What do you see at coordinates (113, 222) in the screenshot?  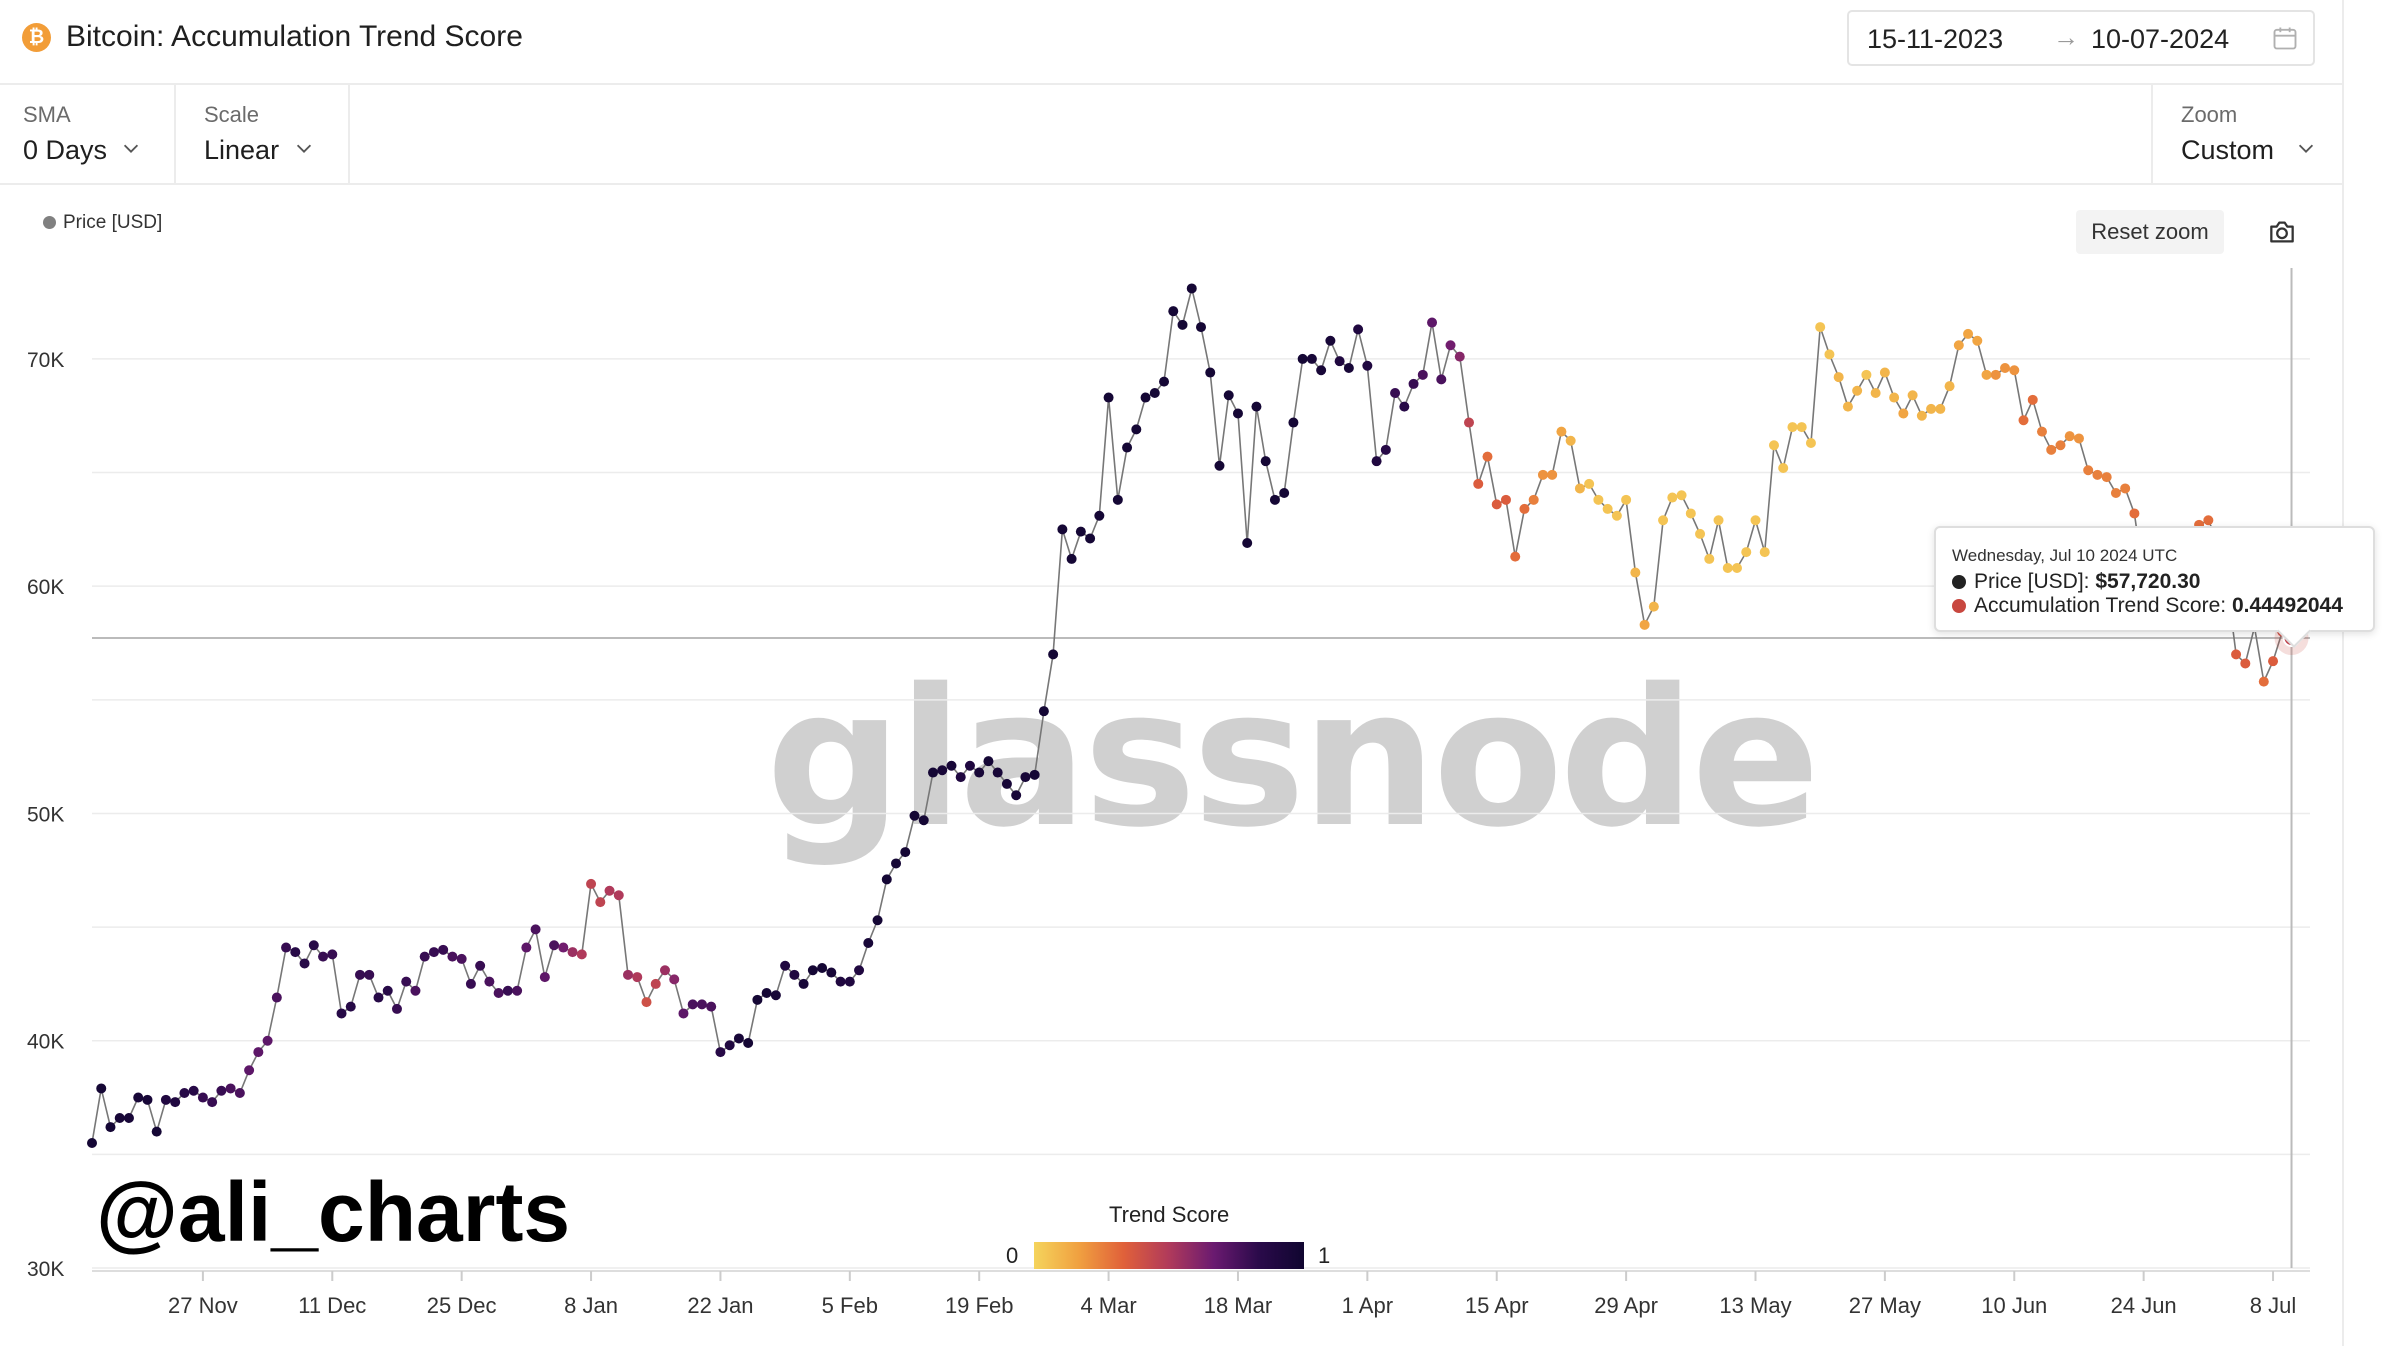 I see `legend-price-label: Price [USD]` at bounding box center [113, 222].